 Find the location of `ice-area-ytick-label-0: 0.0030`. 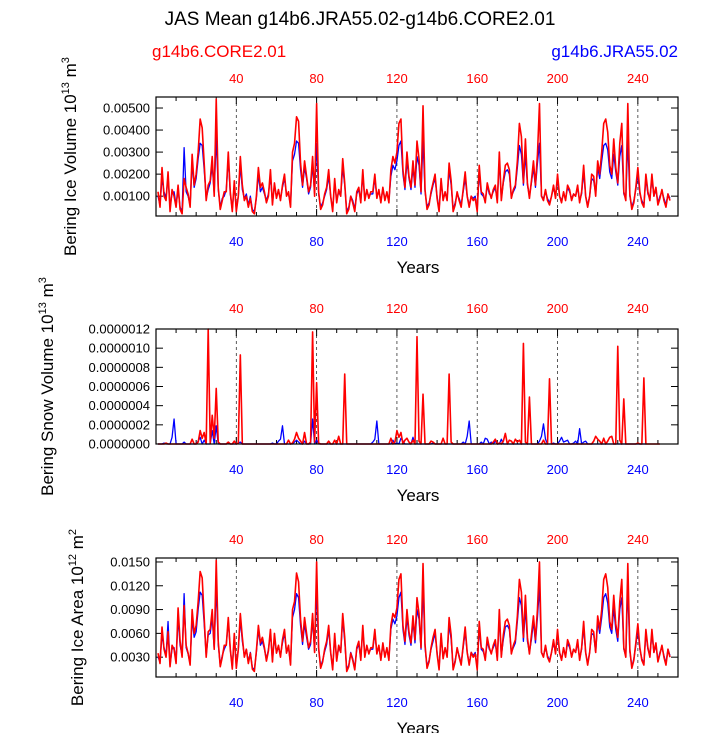

ice-area-ytick-label-0: 0.0030 is located at coordinates (130, 657).